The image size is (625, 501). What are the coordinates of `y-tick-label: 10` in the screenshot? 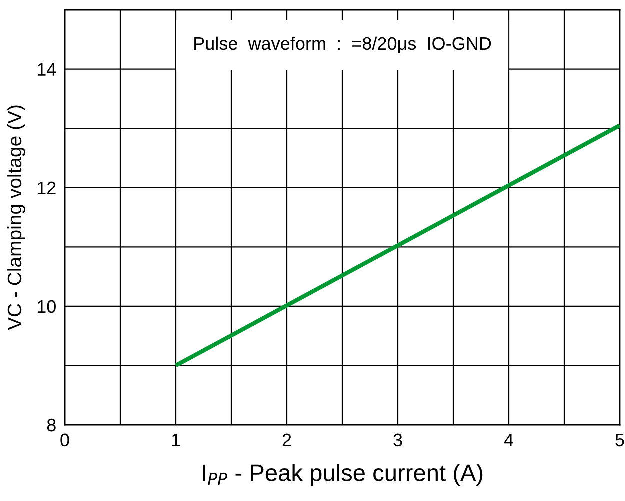 It's located at (47, 307).